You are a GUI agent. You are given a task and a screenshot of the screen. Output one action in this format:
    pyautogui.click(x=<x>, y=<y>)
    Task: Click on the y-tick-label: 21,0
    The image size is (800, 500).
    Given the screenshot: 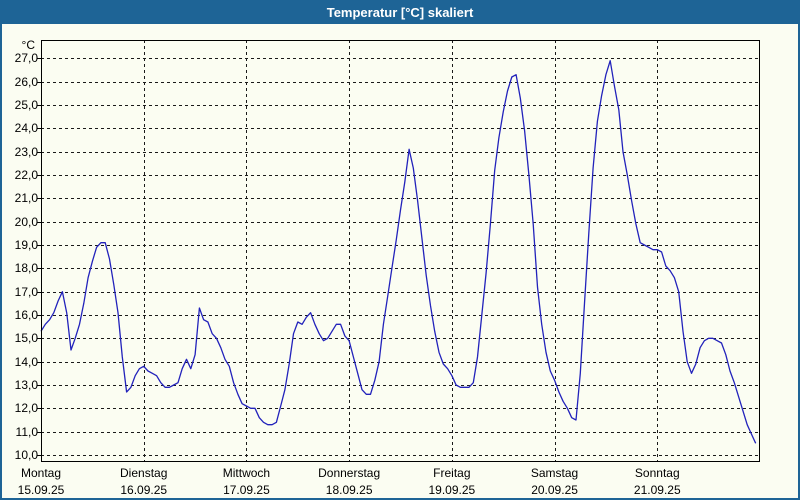 What is the action you would take?
    pyautogui.click(x=26, y=198)
    